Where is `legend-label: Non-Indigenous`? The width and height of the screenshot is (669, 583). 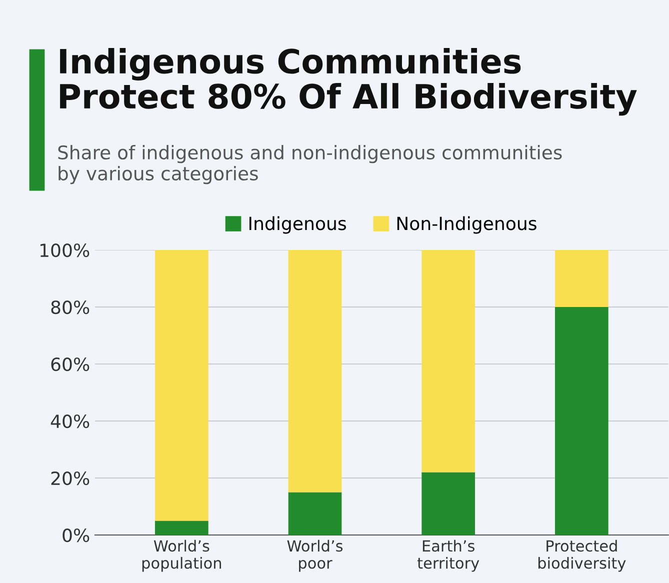 legend-label: Non-Indigenous is located at coordinates (466, 225).